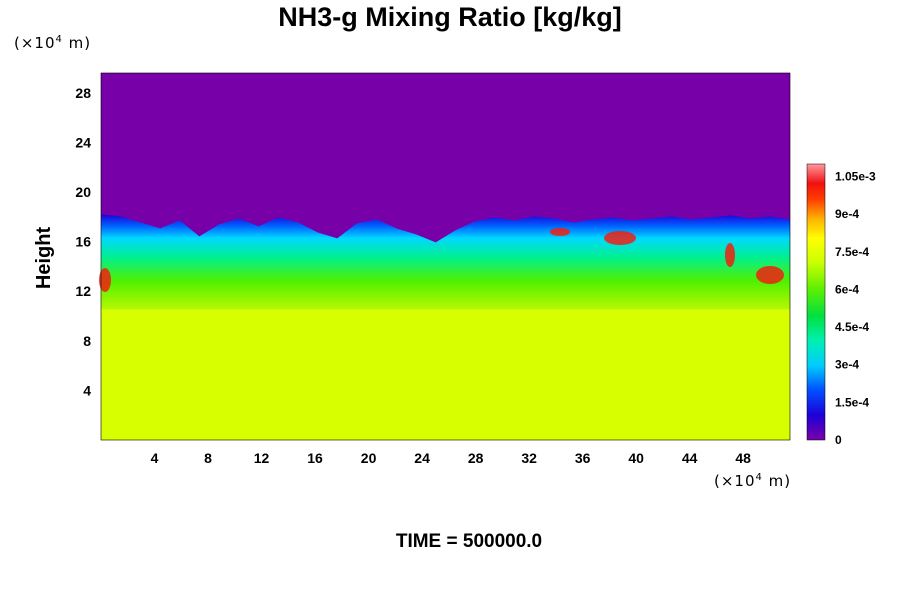  What do you see at coordinates (852, 402) in the screenshot?
I see `colorbar-tick-label: 1.5e-4` at bounding box center [852, 402].